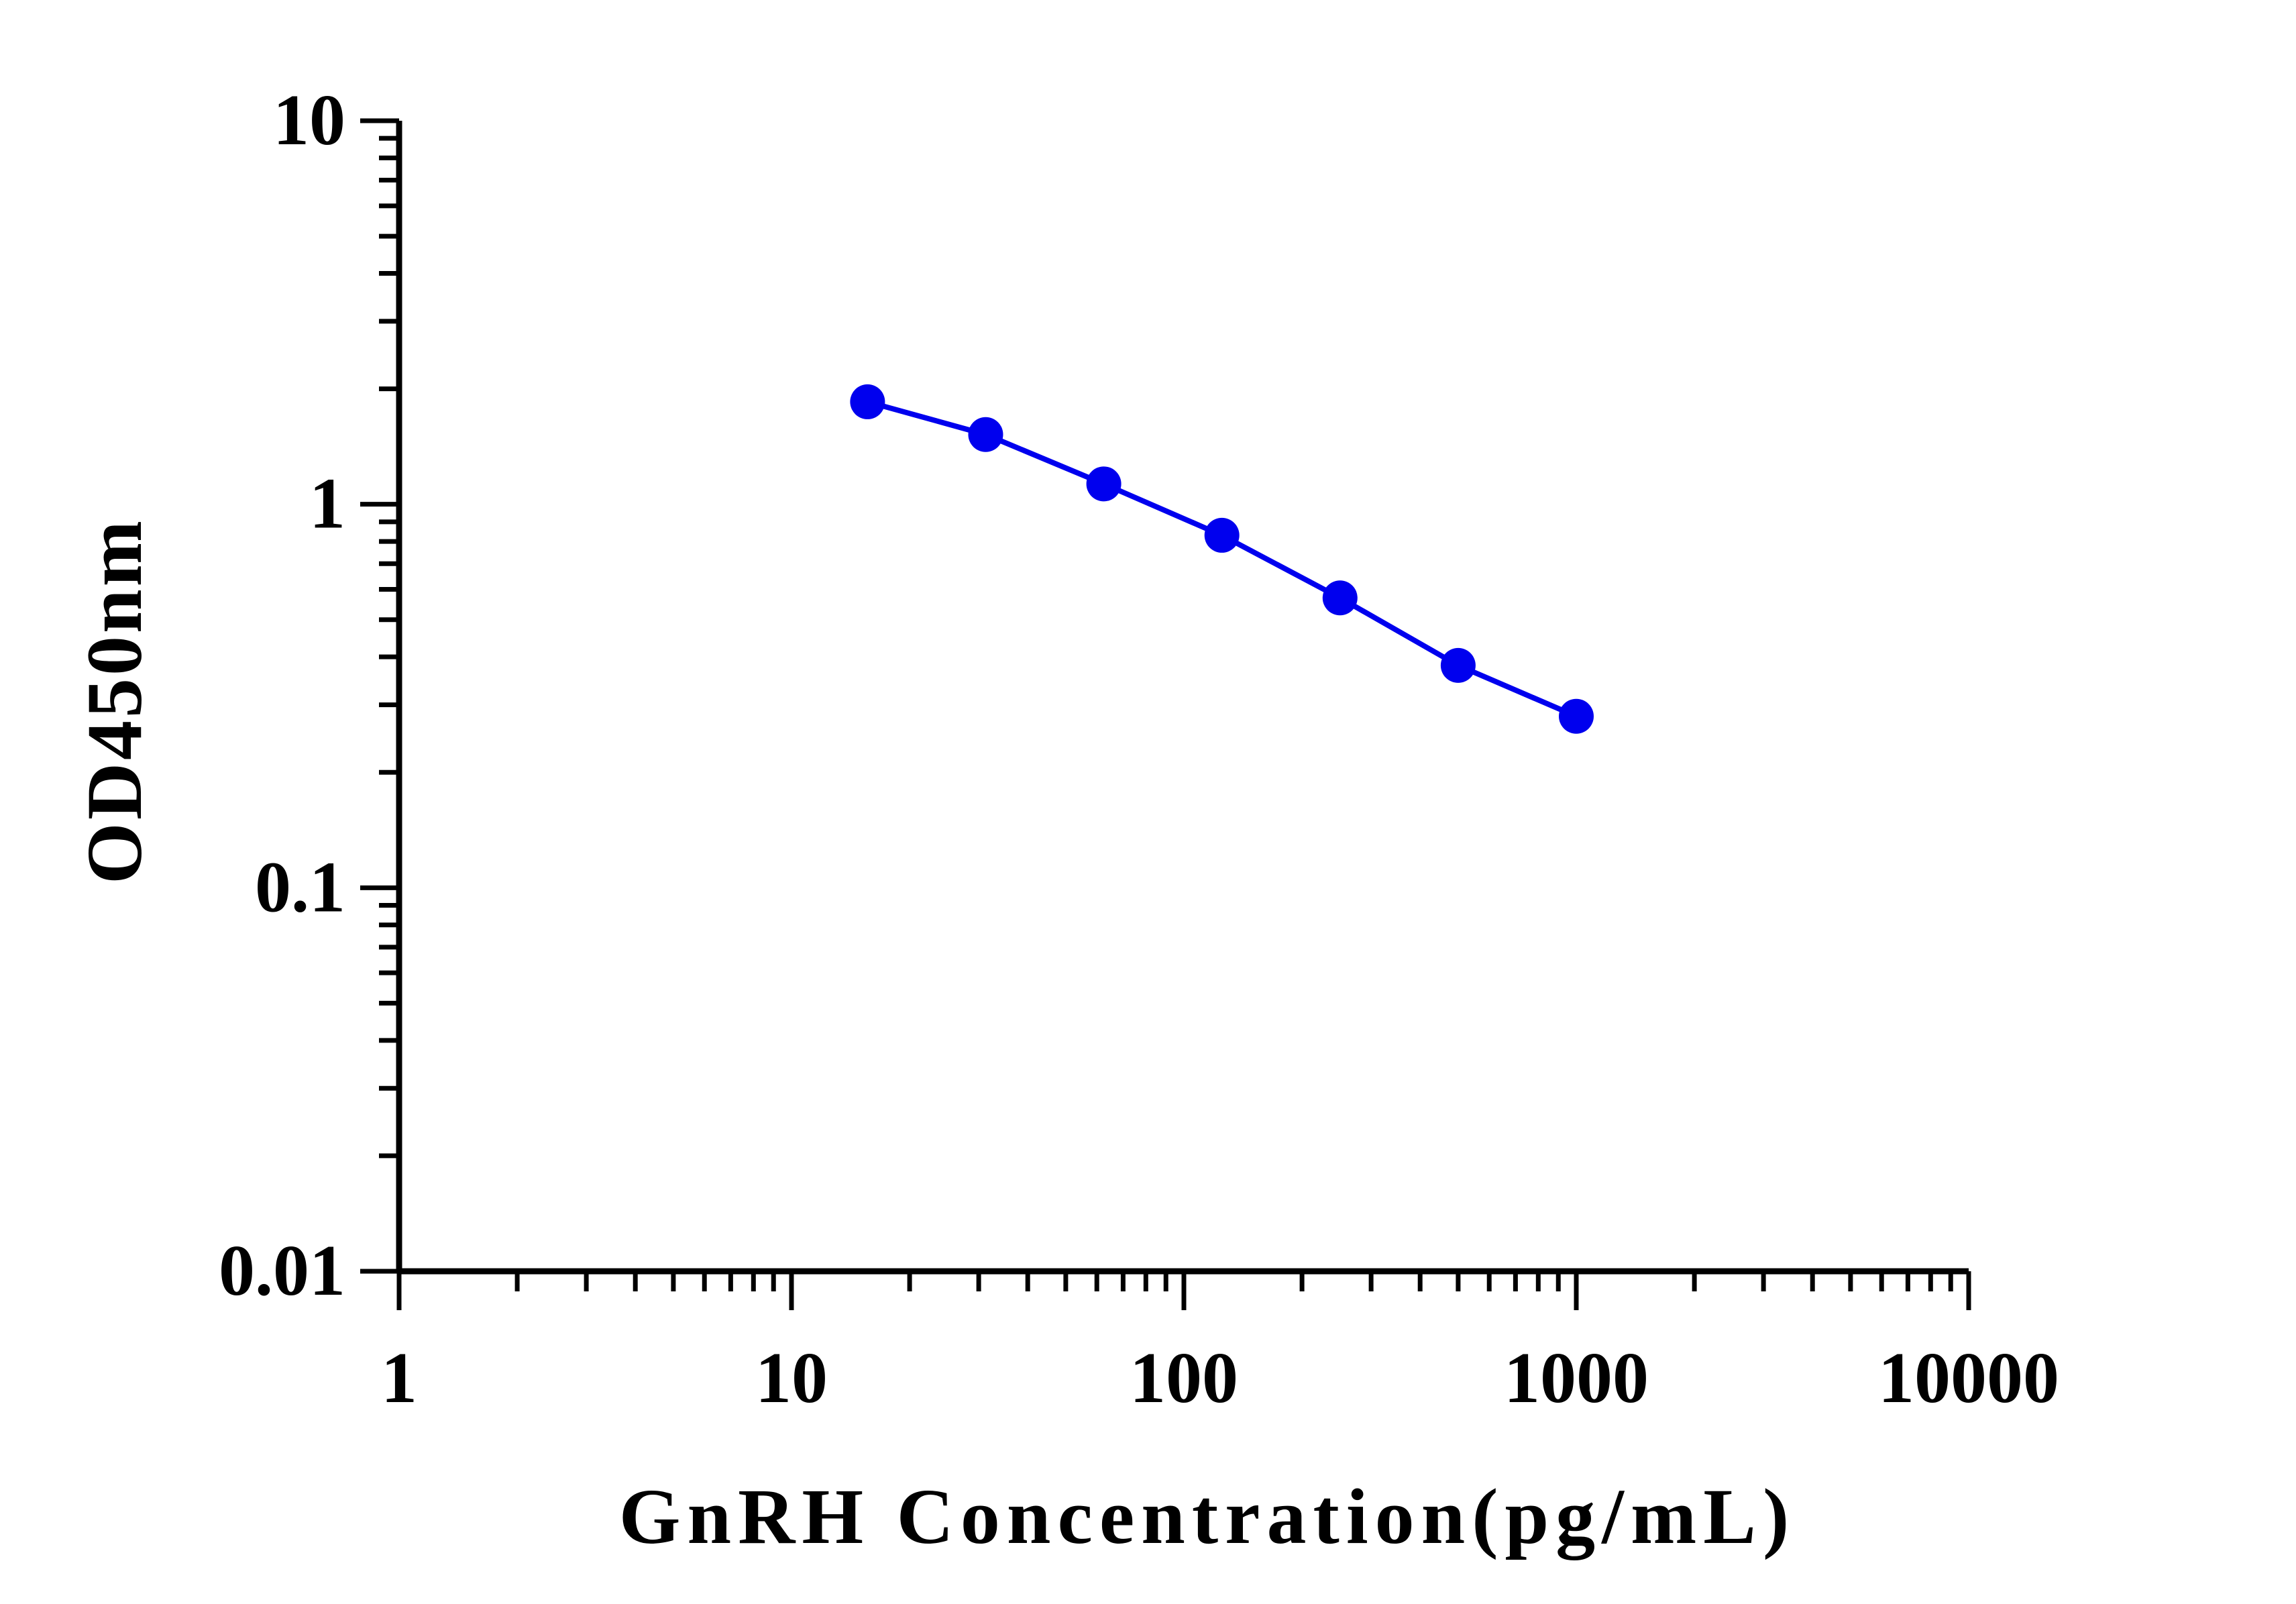 This screenshot has height=1604, width=2296. Describe the element at coordinates (1207, 1516) in the screenshot. I see `x-axis-title: GnRH Concentration(pg/mL)` at that location.